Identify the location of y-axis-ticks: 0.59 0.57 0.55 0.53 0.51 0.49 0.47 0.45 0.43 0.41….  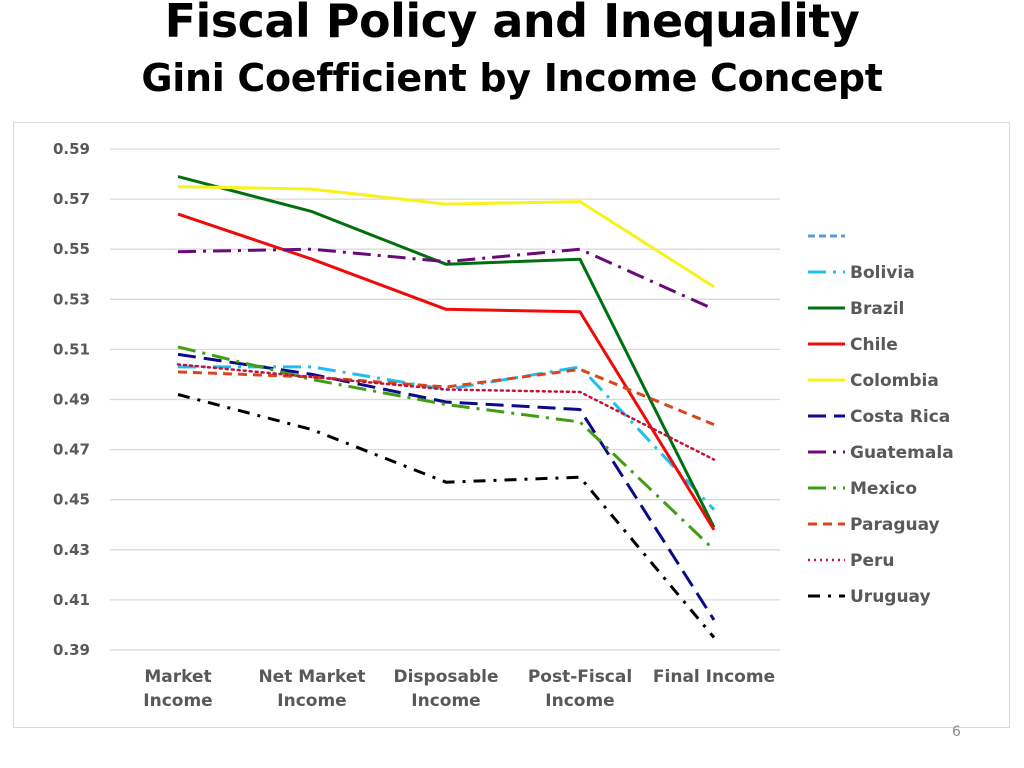
(71, 399).